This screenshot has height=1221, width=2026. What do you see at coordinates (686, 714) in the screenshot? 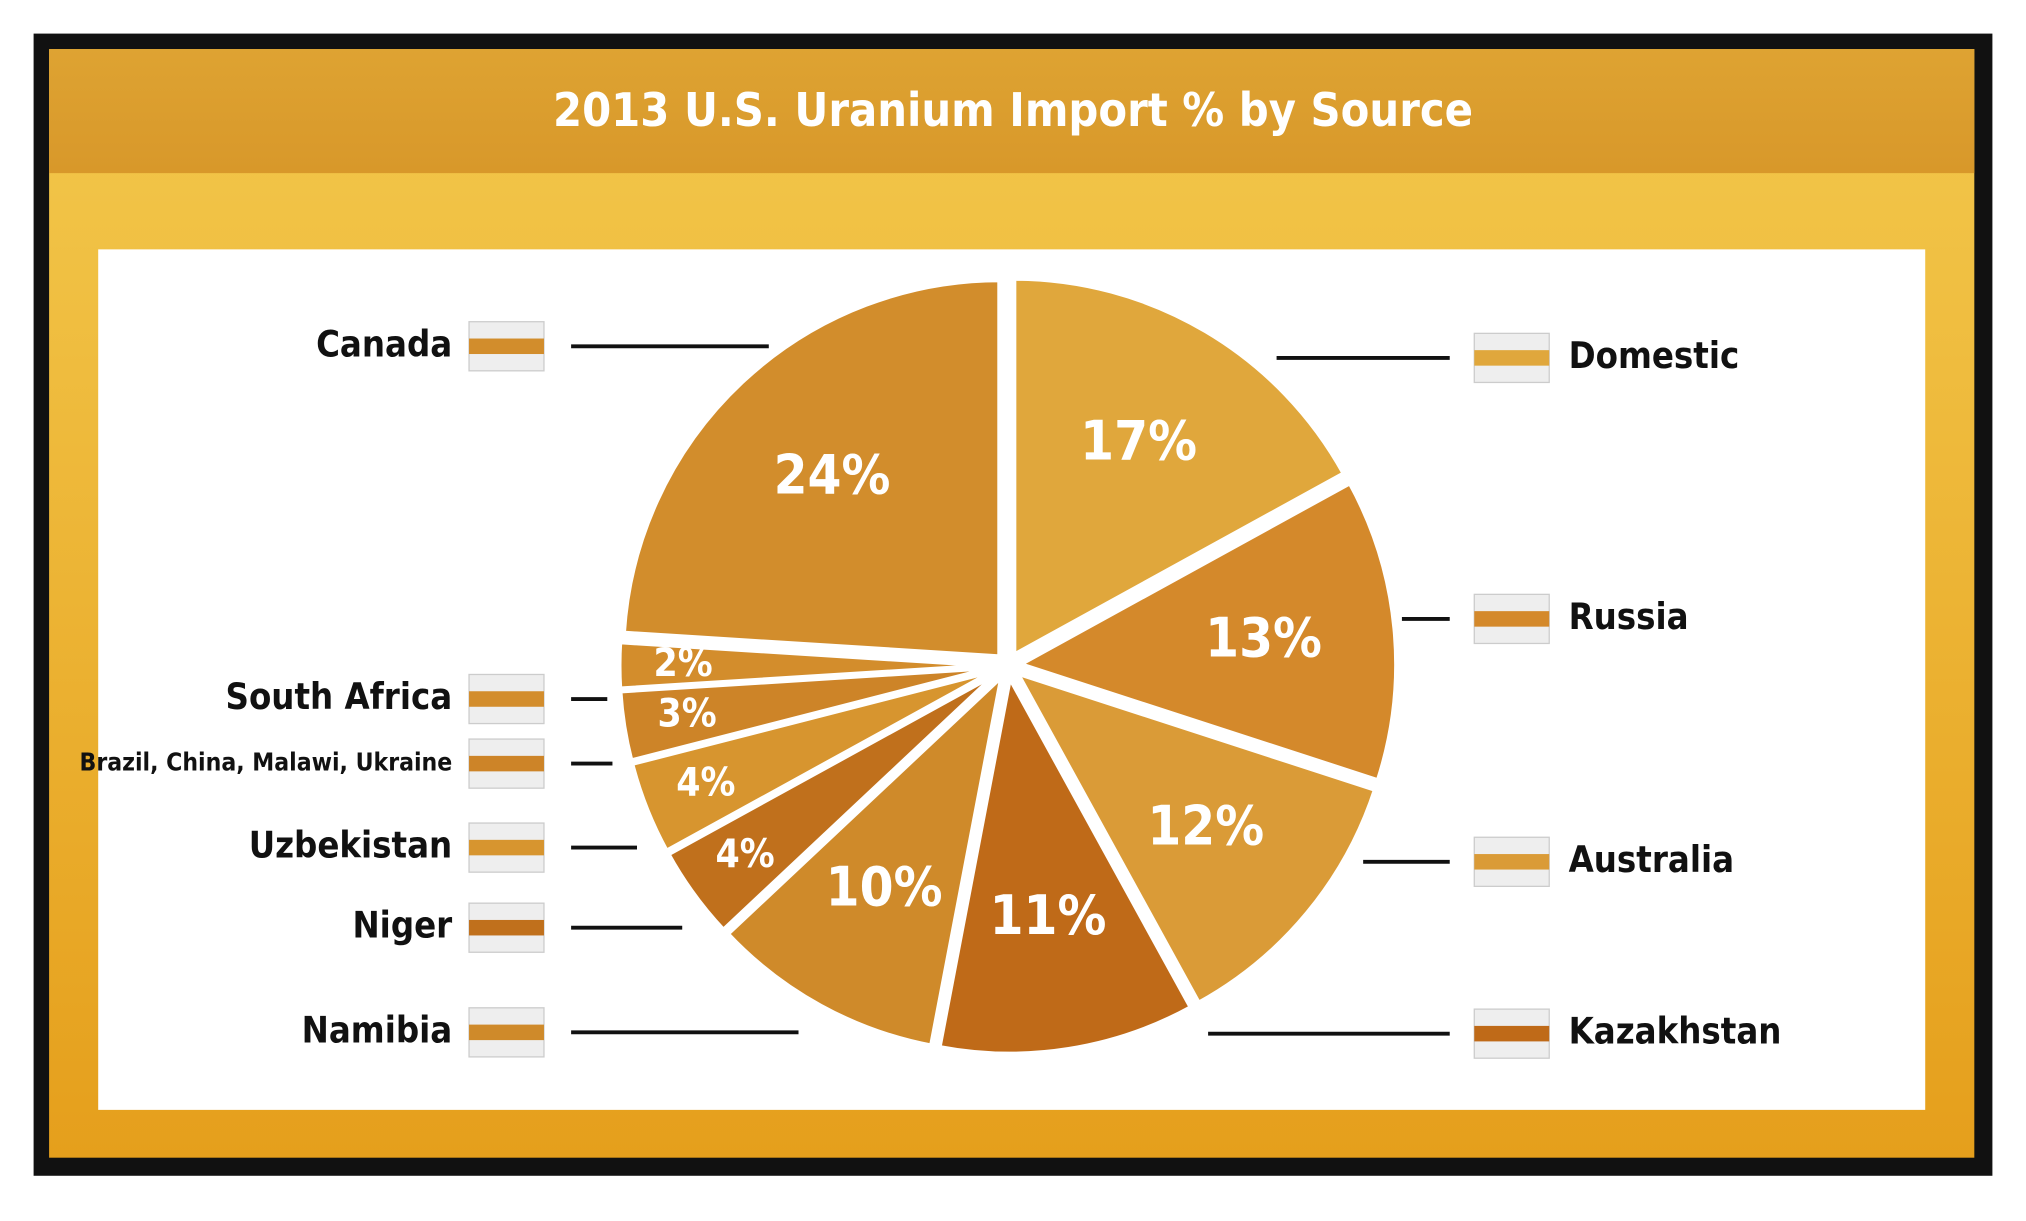
I see `value-label: 3%` at bounding box center [686, 714].